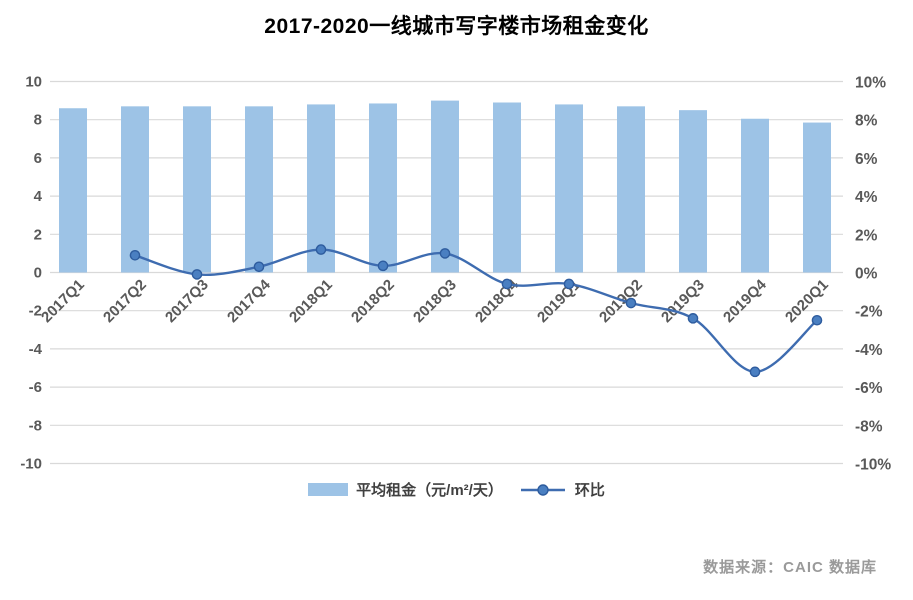  Describe the element at coordinates (817, 197) in the screenshot. I see `bar-2020Q1` at that location.